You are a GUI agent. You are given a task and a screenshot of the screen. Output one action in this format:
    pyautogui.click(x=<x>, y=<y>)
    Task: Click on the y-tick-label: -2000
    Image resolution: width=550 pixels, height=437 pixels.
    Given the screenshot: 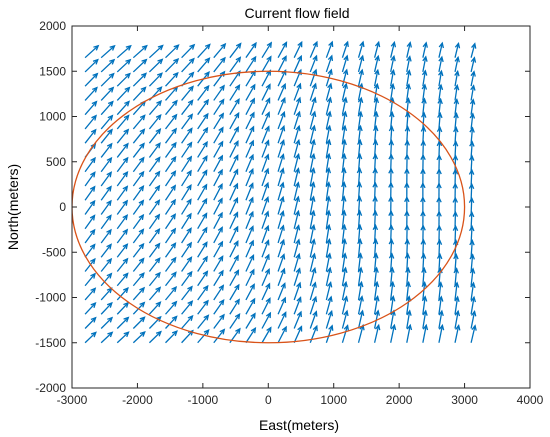 What is the action you would take?
    pyautogui.click(x=50, y=388)
    